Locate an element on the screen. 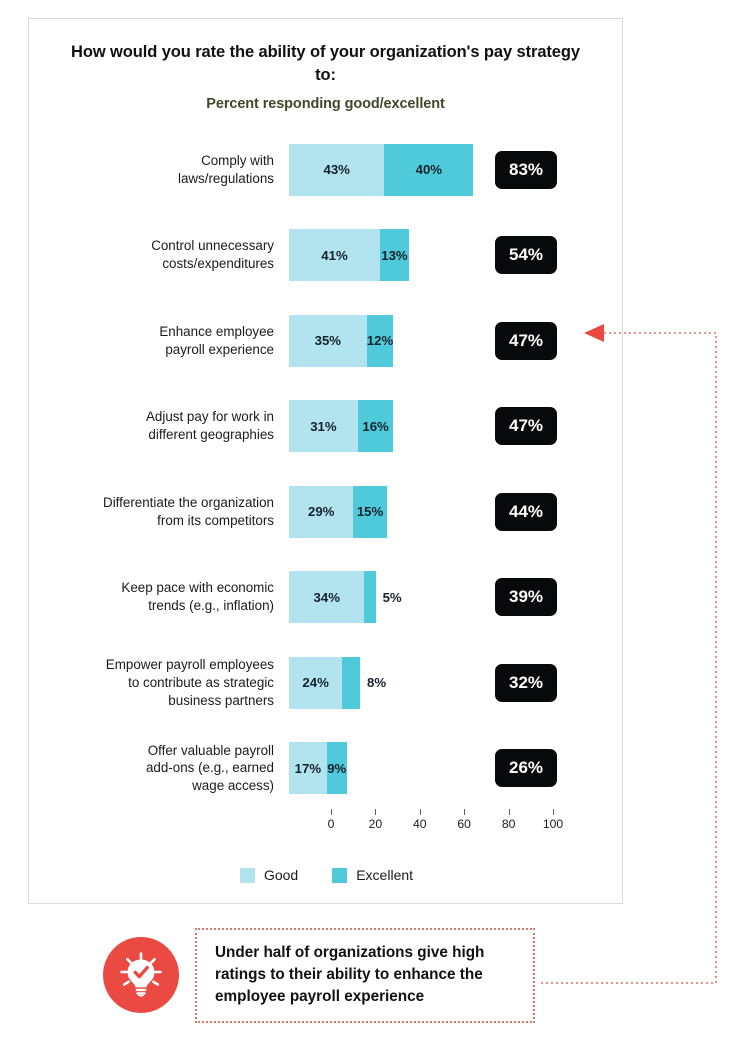 Image resolution: width=744 pixels, height=1047 pixels. bar-area: 43% 40% 83% is located at coordinates (423, 170).